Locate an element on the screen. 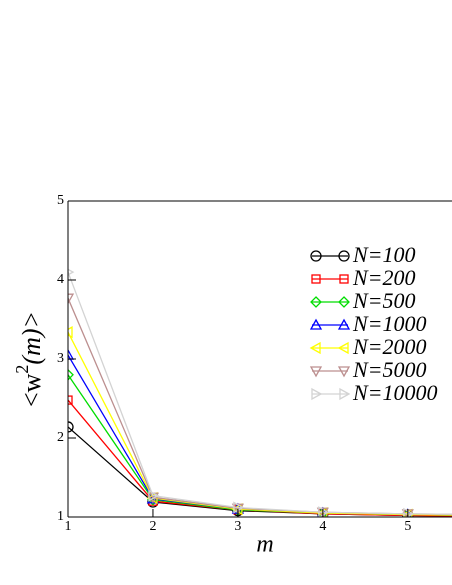  x-axis-label: m is located at coordinates (264, 545).